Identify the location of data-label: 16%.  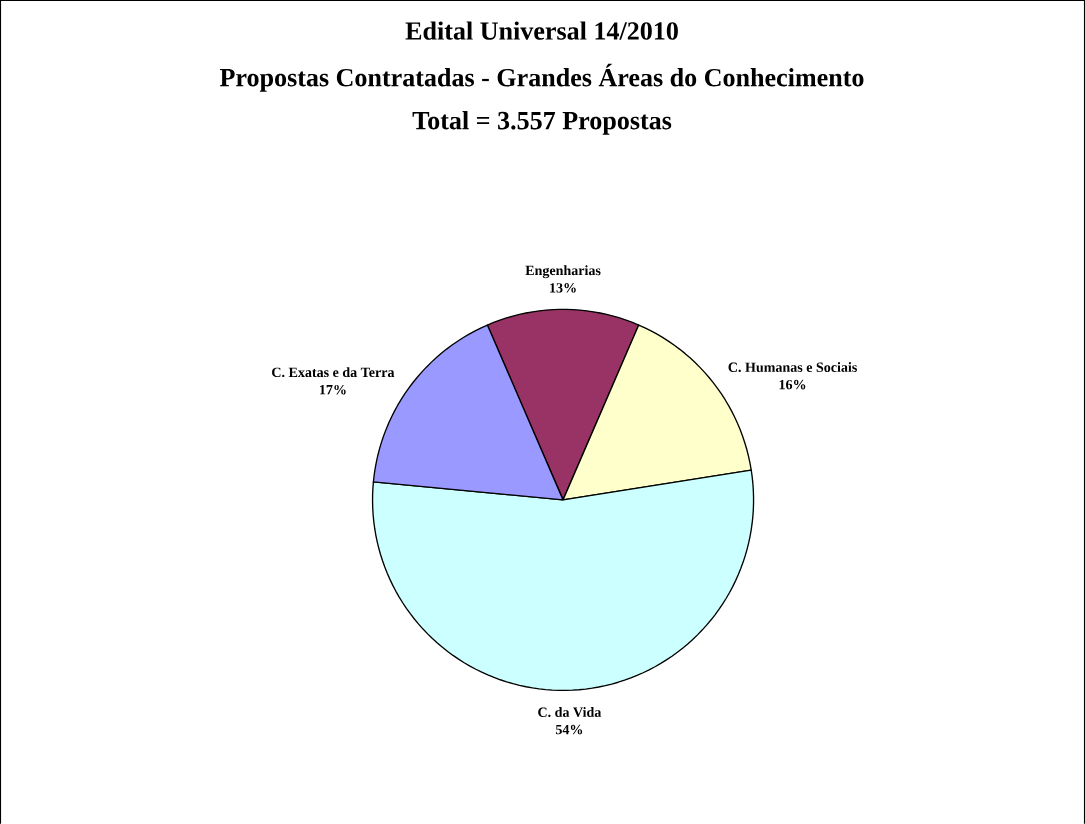
(792, 384).